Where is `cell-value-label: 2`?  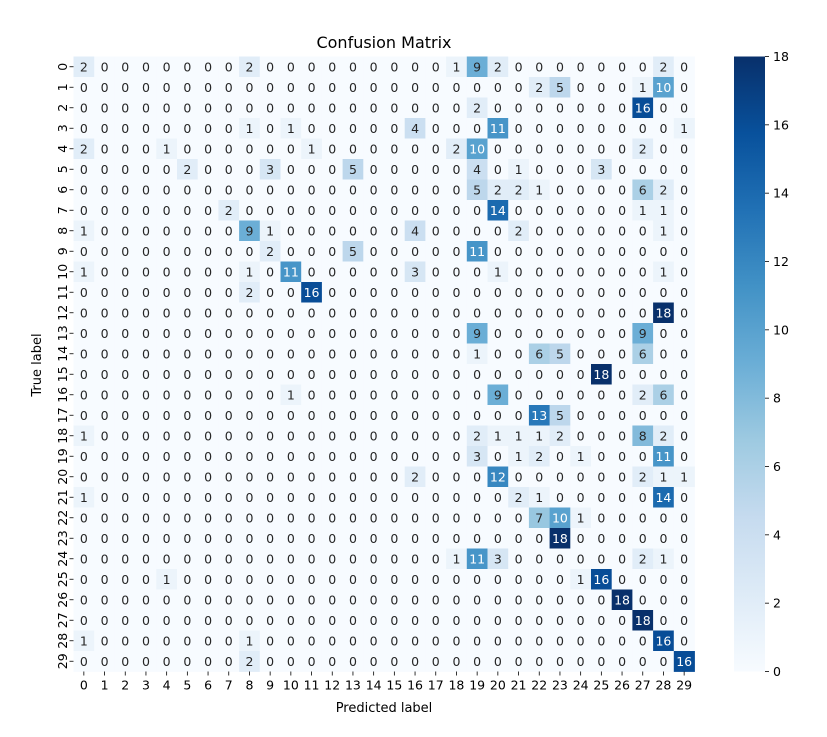 cell-value-label: 2 is located at coordinates (643, 476).